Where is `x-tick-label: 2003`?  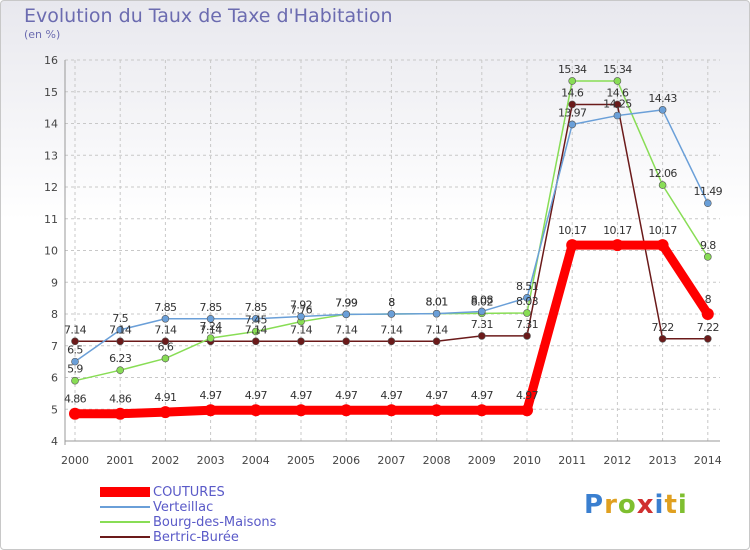
x-tick-label: 2003 is located at coordinates (211, 460).